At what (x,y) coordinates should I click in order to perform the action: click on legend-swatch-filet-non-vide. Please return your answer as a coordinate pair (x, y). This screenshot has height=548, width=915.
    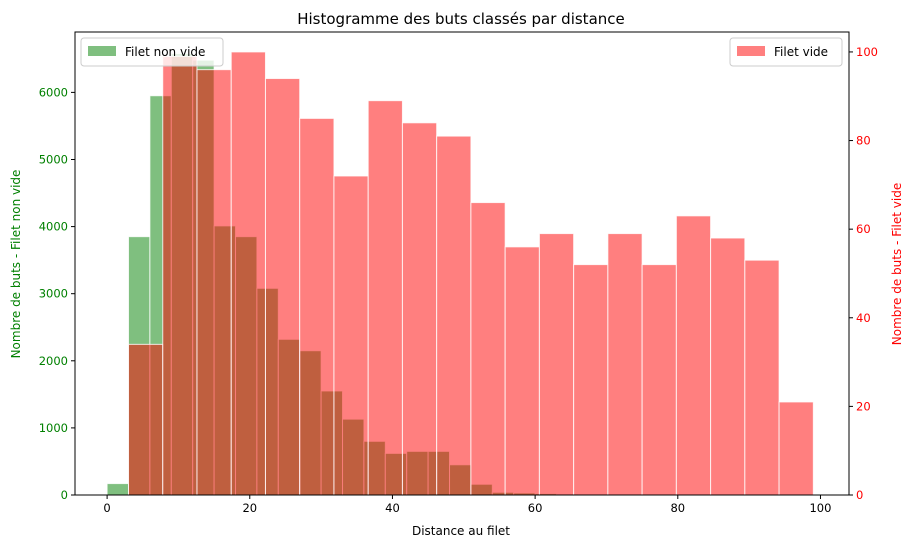
    Looking at the image, I should click on (102, 51).